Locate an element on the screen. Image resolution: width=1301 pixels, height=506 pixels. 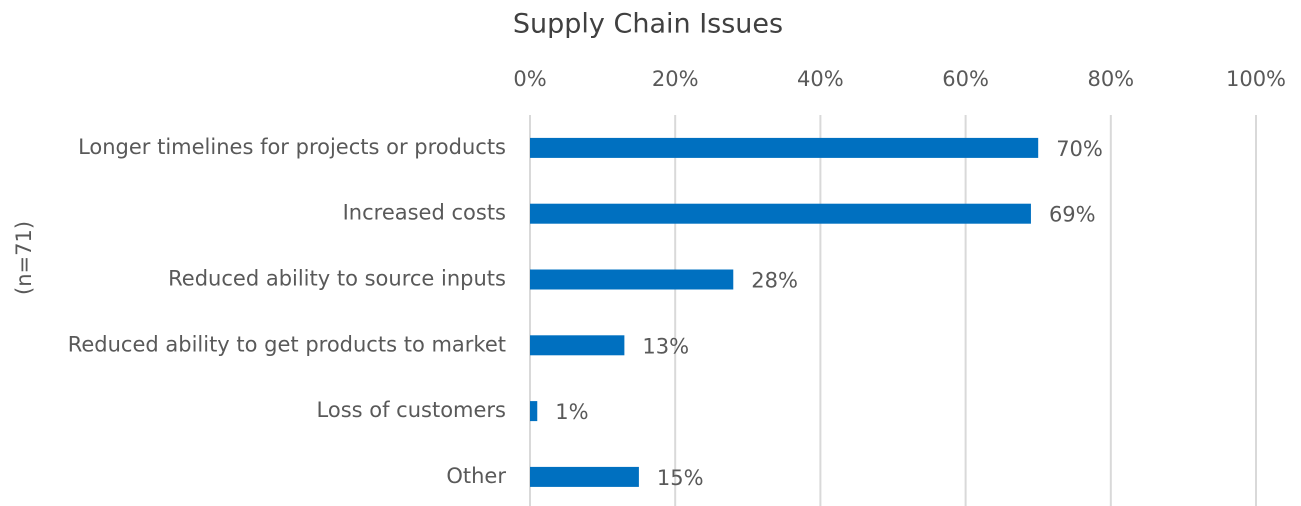
y-tick-label: Other is located at coordinates (476, 476).